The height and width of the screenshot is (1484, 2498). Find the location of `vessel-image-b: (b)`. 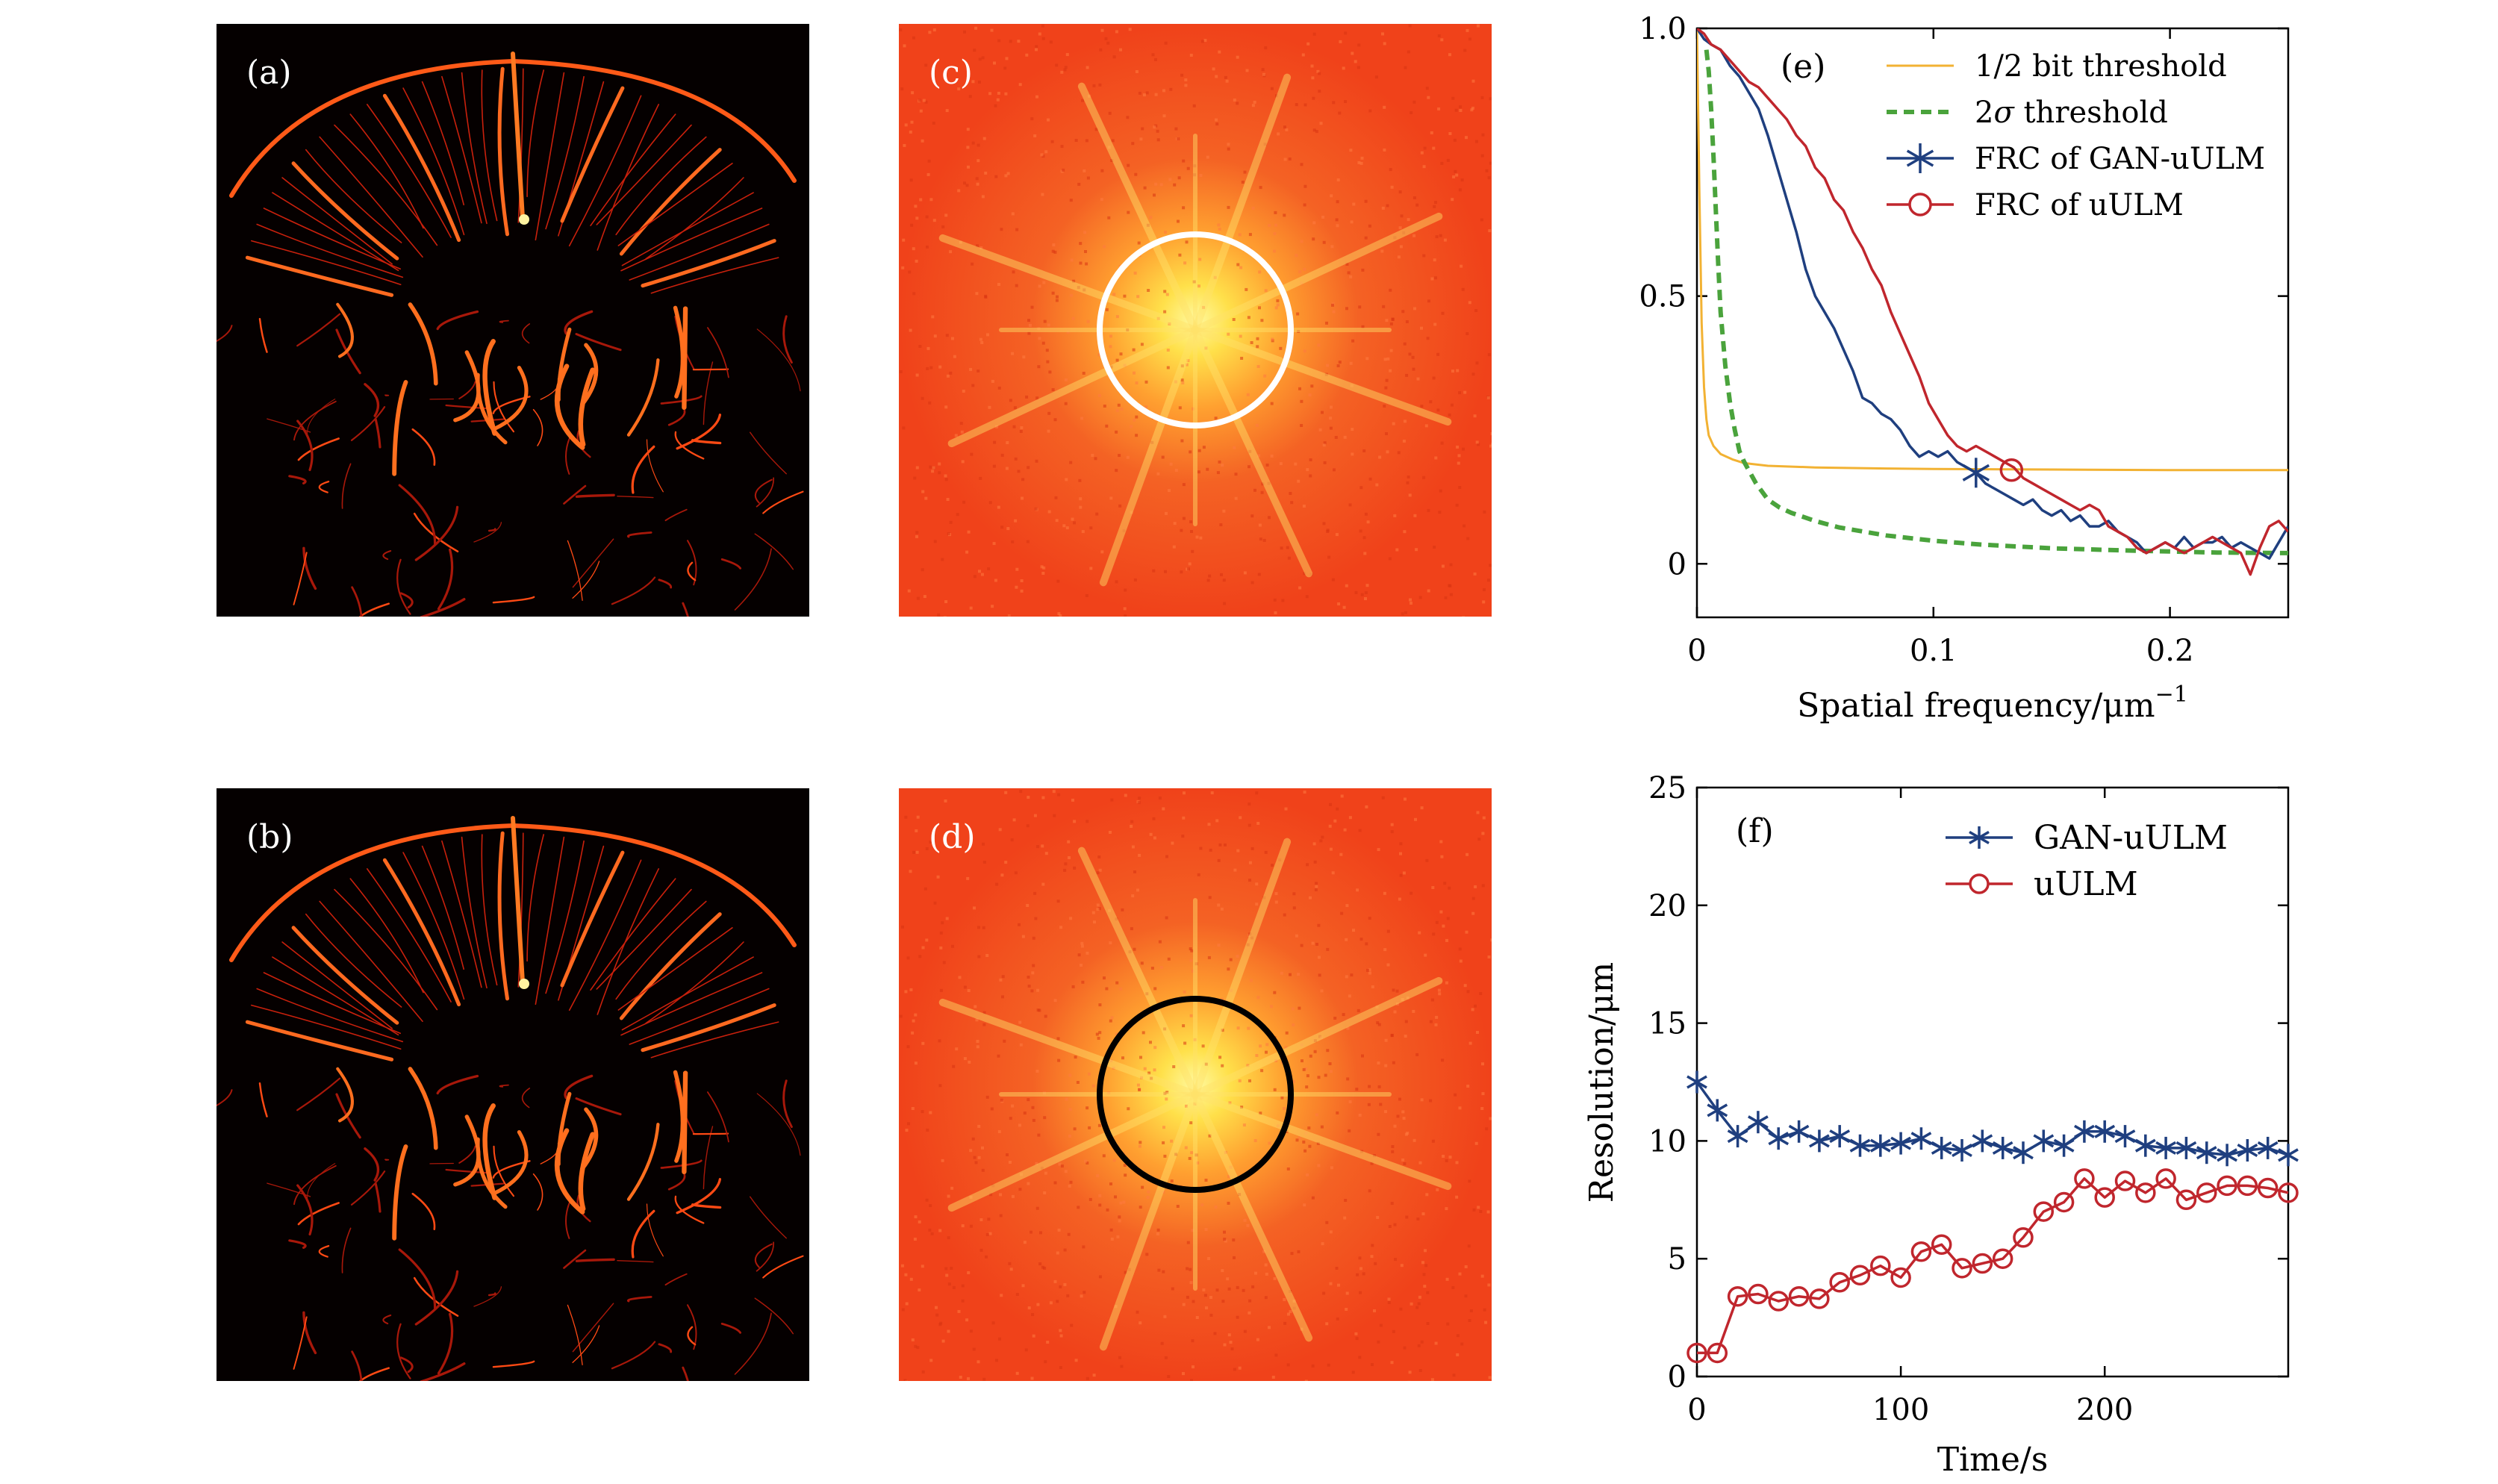

vessel-image-b: (b) is located at coordinates (513, 1084).